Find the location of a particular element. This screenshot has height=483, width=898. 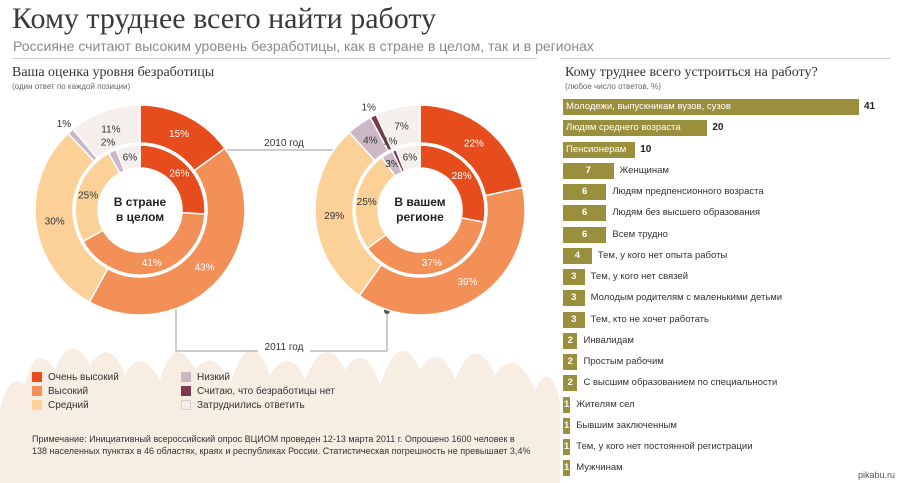

donut-data-label: 39% is located at coordinates (467, 282).